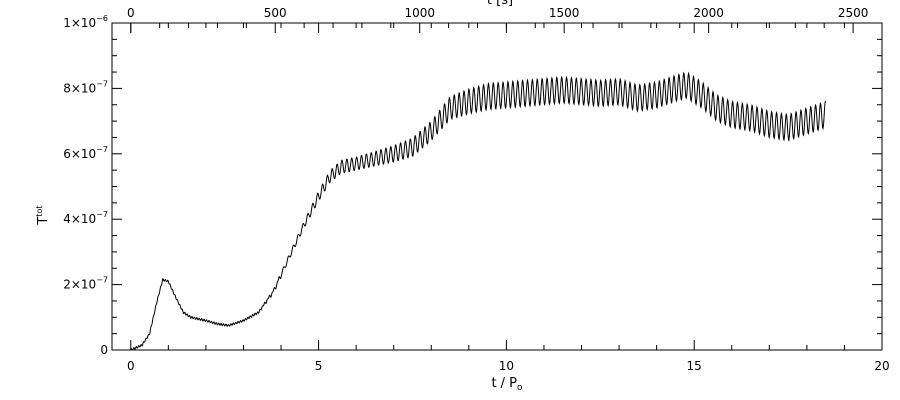 This screenshot has width=900, height=400. I want to click on y-tick-label: 1×10⁻⁶, so click(85, 22).